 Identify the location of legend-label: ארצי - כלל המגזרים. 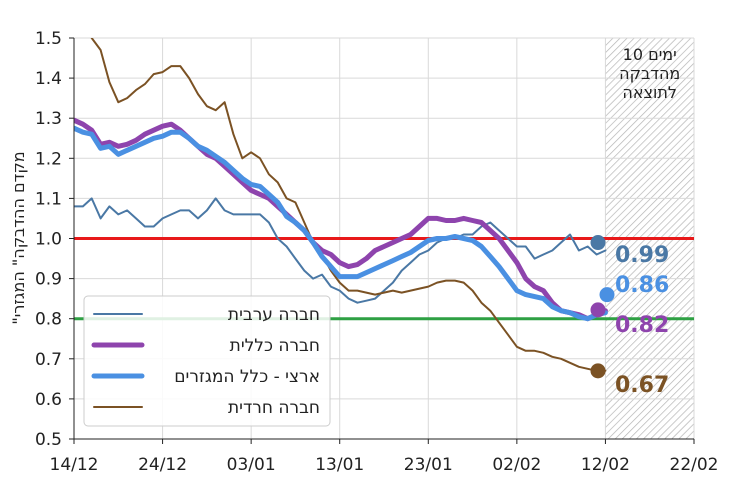
(247, 377).